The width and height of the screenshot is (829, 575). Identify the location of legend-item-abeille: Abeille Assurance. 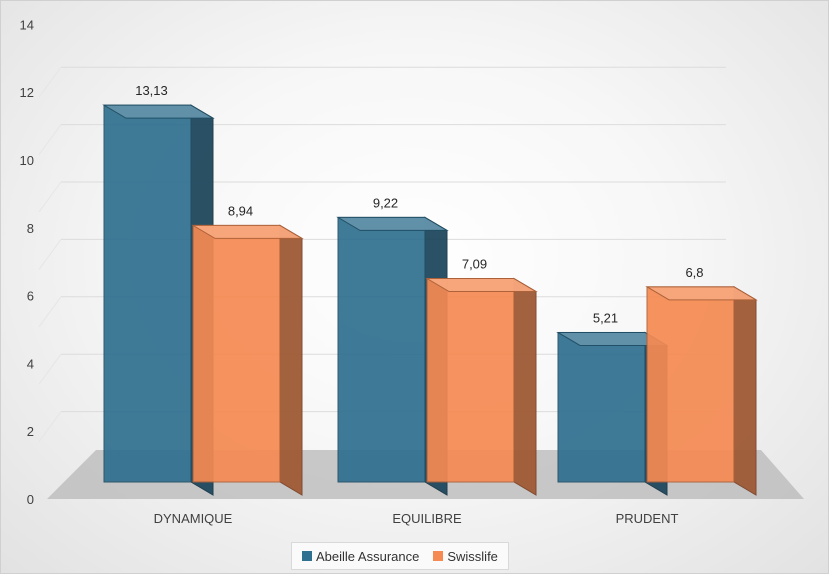
(360, 556).